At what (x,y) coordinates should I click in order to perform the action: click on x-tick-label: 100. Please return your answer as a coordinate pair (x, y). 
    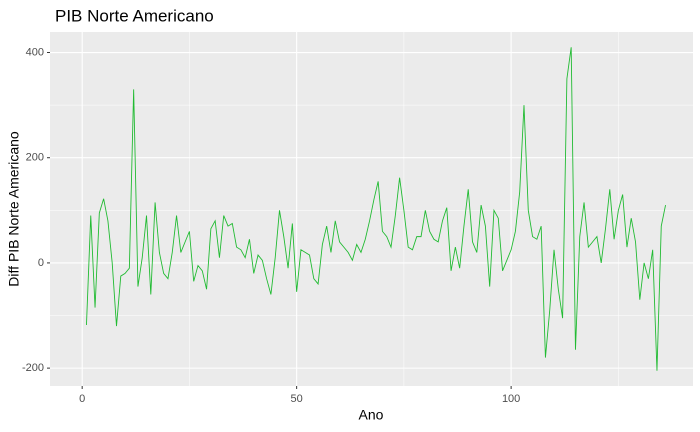
    Looking at the image, I should click on (511, 399).